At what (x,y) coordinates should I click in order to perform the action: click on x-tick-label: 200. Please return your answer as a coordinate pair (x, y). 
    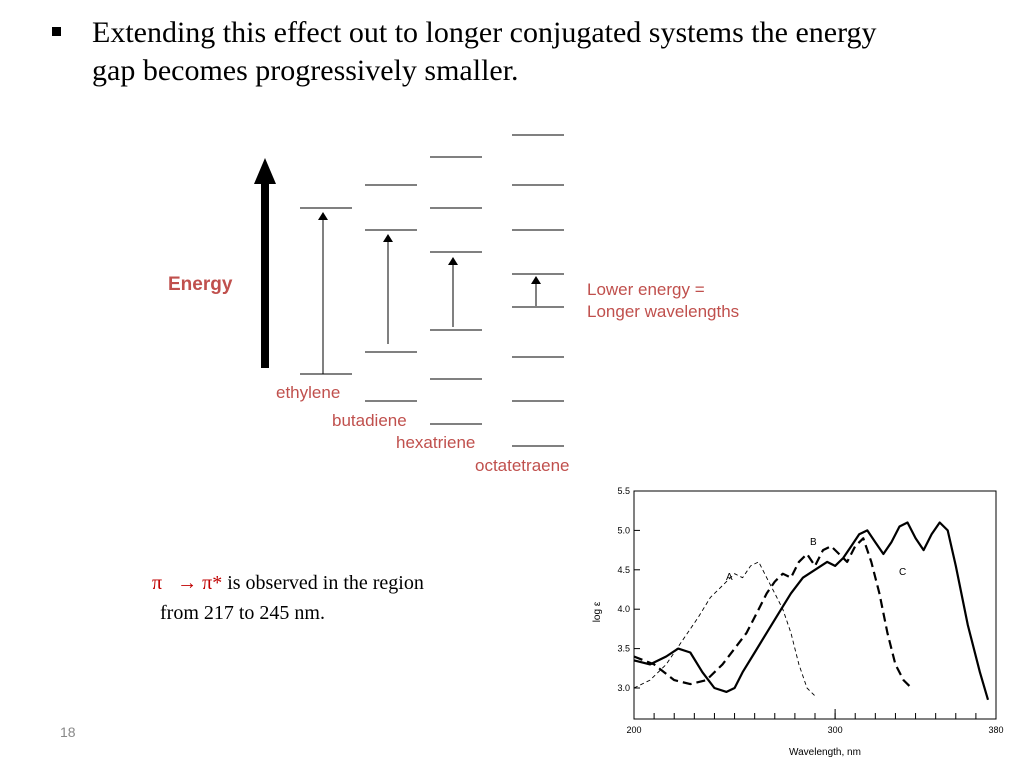
    Looking at the image, I should click on (633, 730).